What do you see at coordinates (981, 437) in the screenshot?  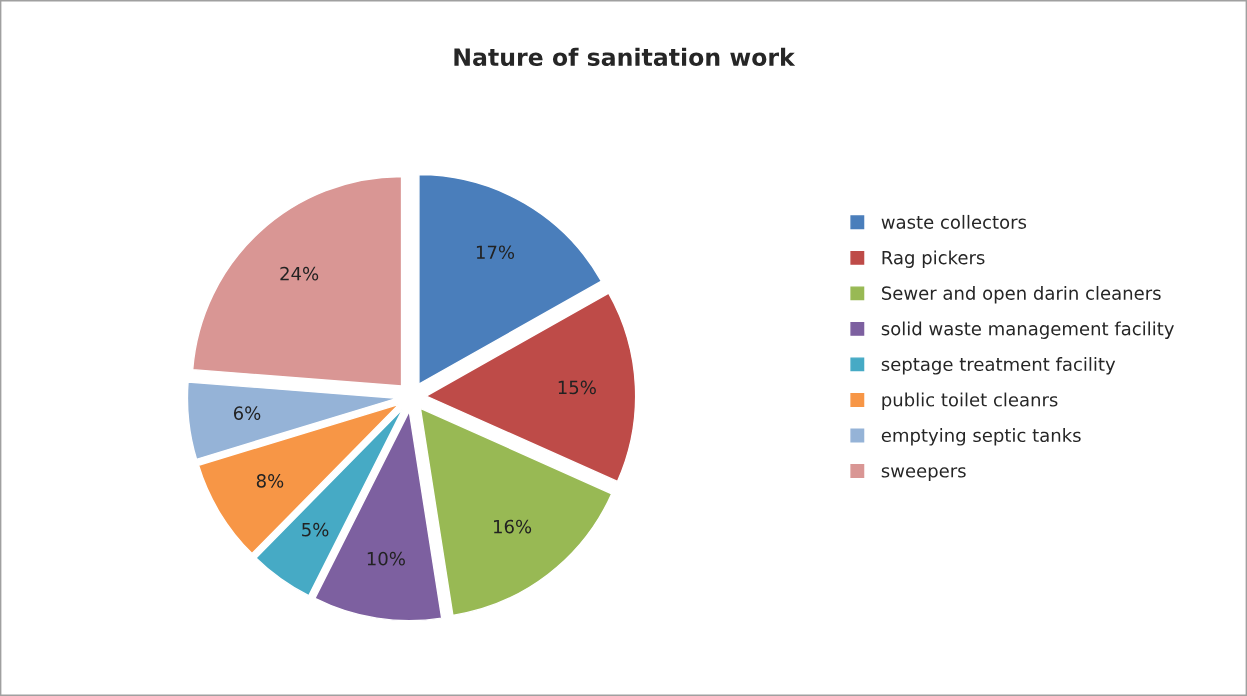 I see `legend-label: emptying septic tanks` at bounding box center [981, 437].